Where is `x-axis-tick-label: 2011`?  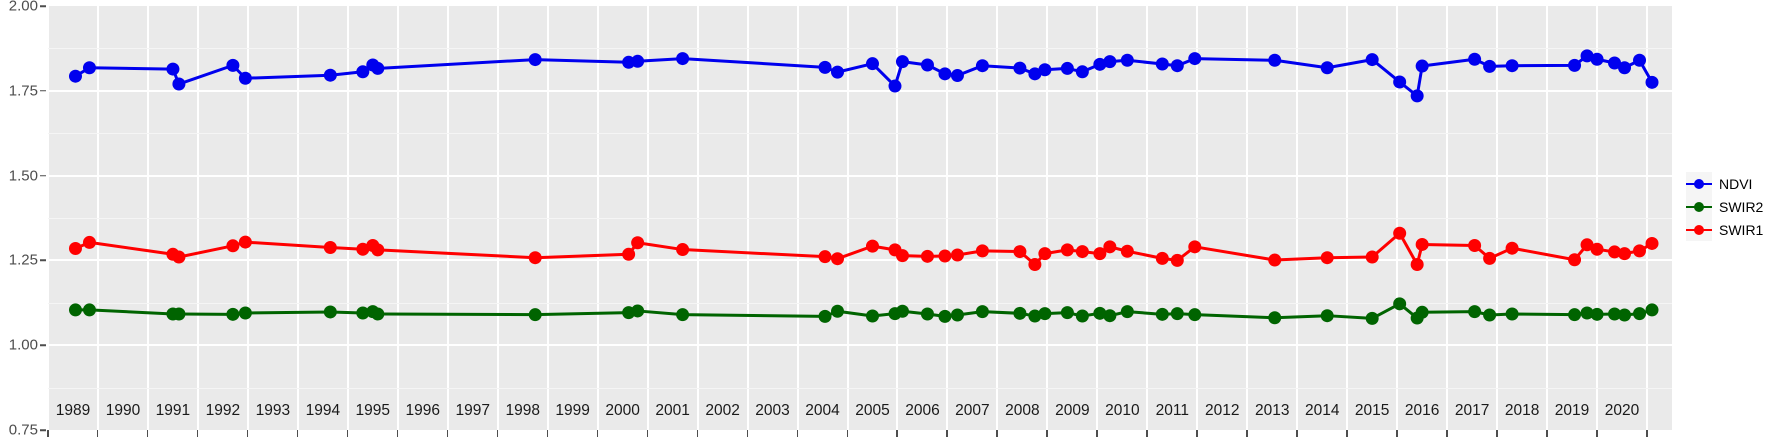
x-axis-tick-label: 2011 is located at coordinates (1172, 410).